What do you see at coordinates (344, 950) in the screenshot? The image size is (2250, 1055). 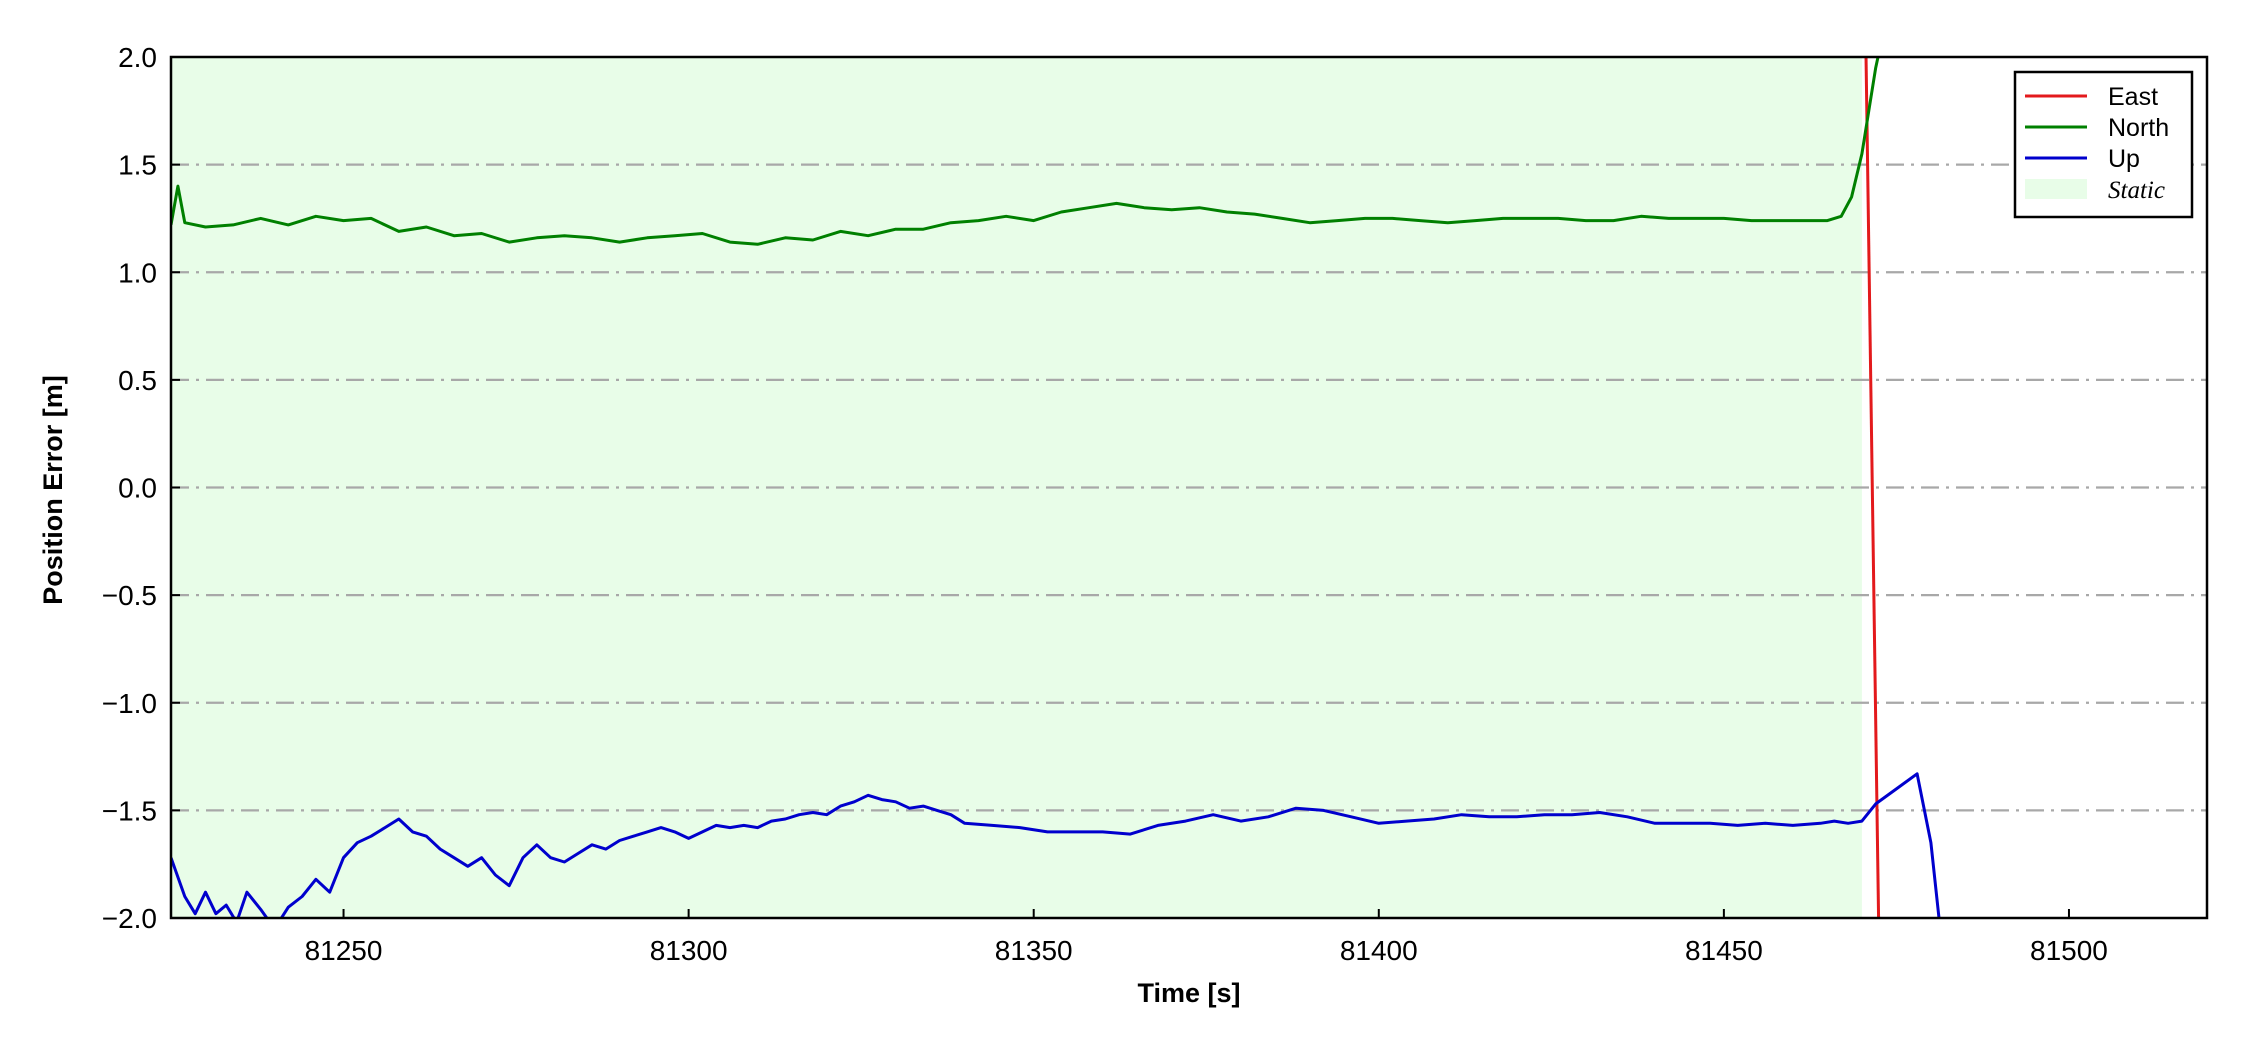 I see `x-tick-label: 81250` at bounding box center [344, 950].